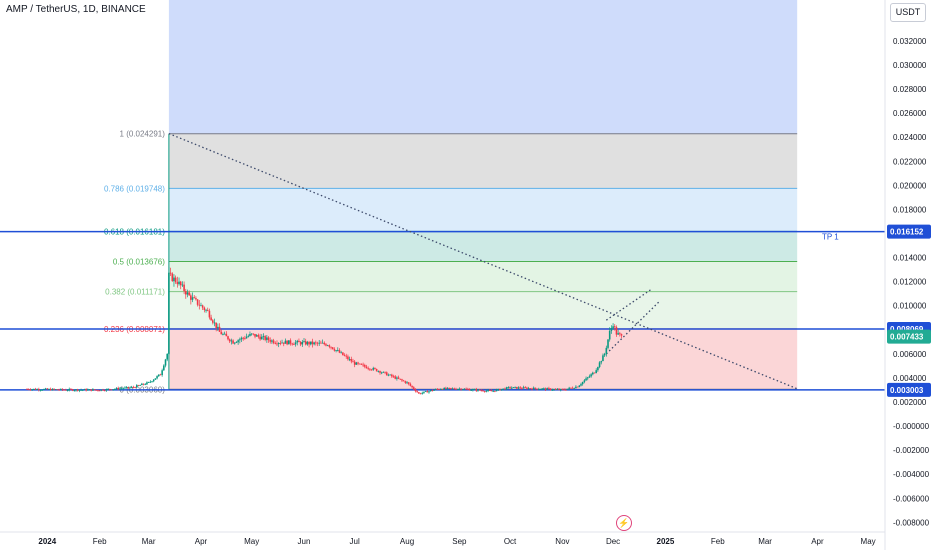 The image size is (932, 550). Describe the element at coordinates (910, 258) in the screenshot. I see `y-tick-label: 0.014000` at that location.